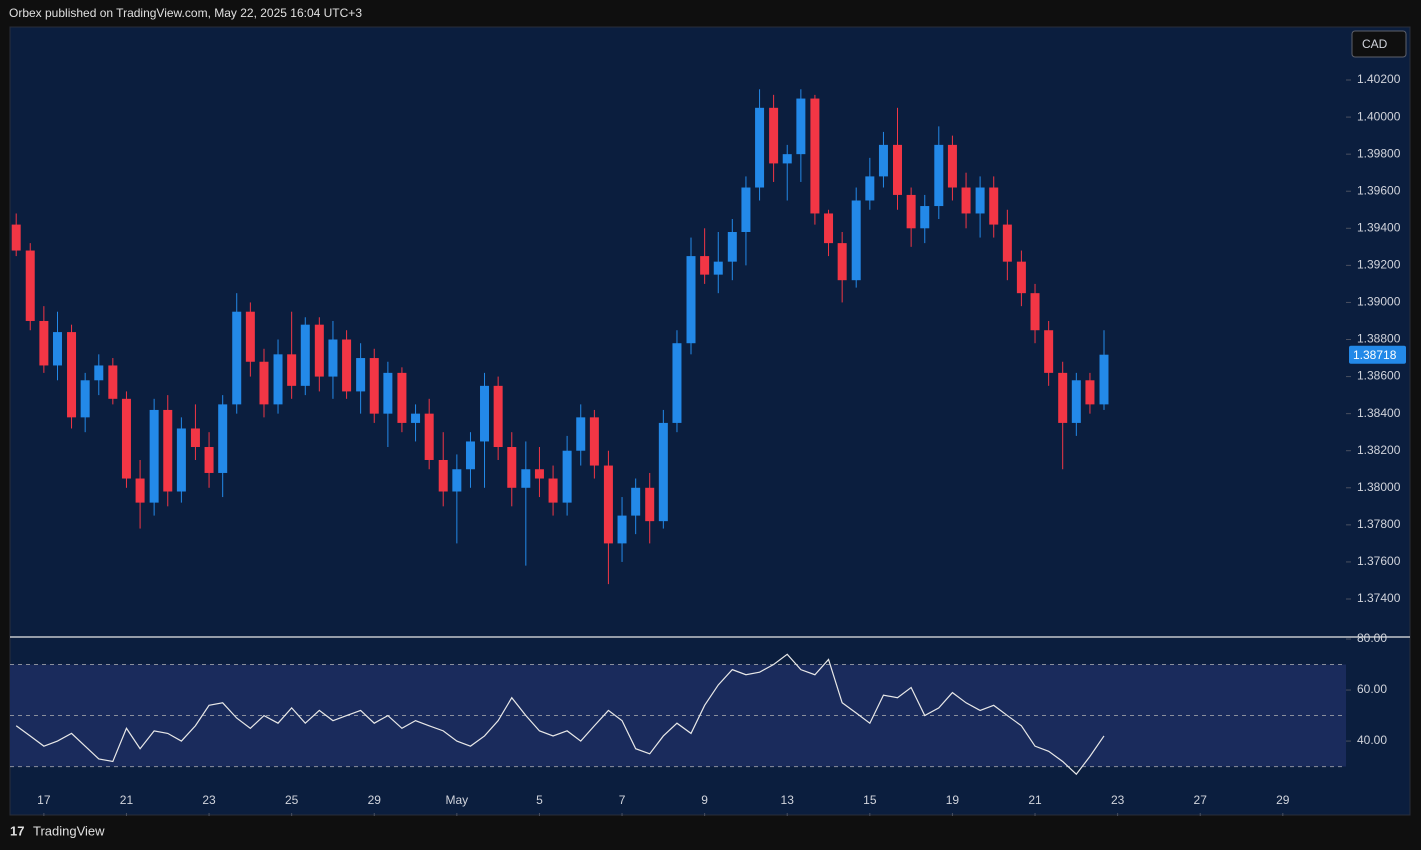 This screenshot has height=850, width=1421. What do you see at coordinates (539, 800) in the screenshot?
I see `x-tick-label: 5` at bounding box center [539, 800].